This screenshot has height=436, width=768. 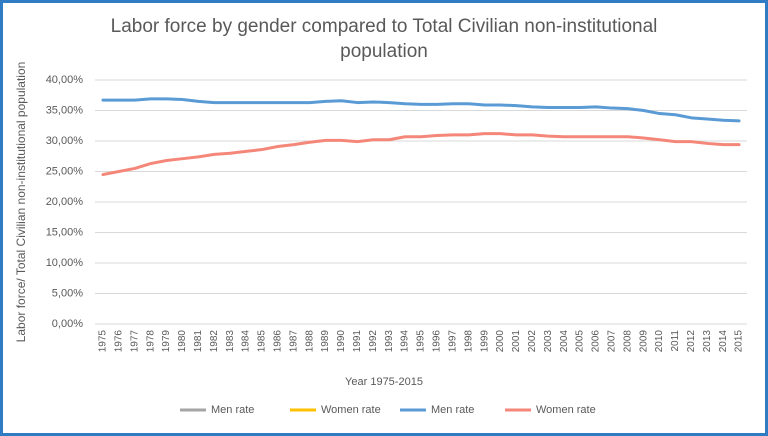 I want to click on x-tick-label: 2003, so click(x=548, y=341).